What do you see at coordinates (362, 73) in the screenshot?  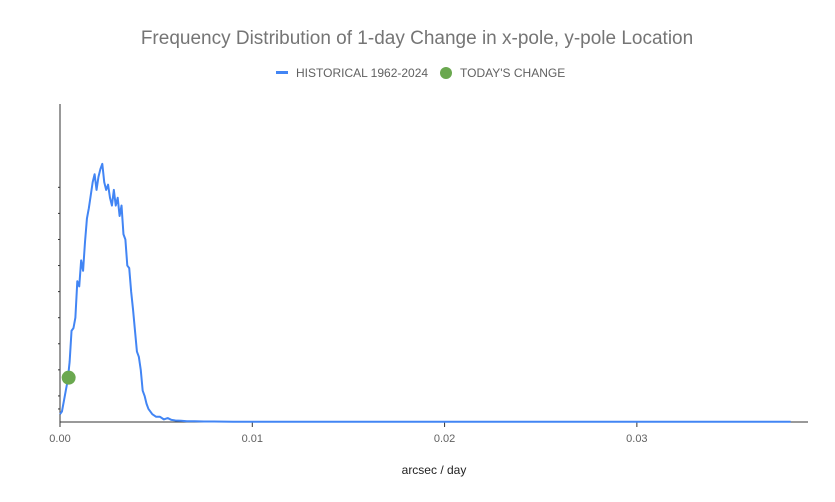 I see `legend-label-historical: HISTORICAL 1962-2024` at bounding box center [362, 73].